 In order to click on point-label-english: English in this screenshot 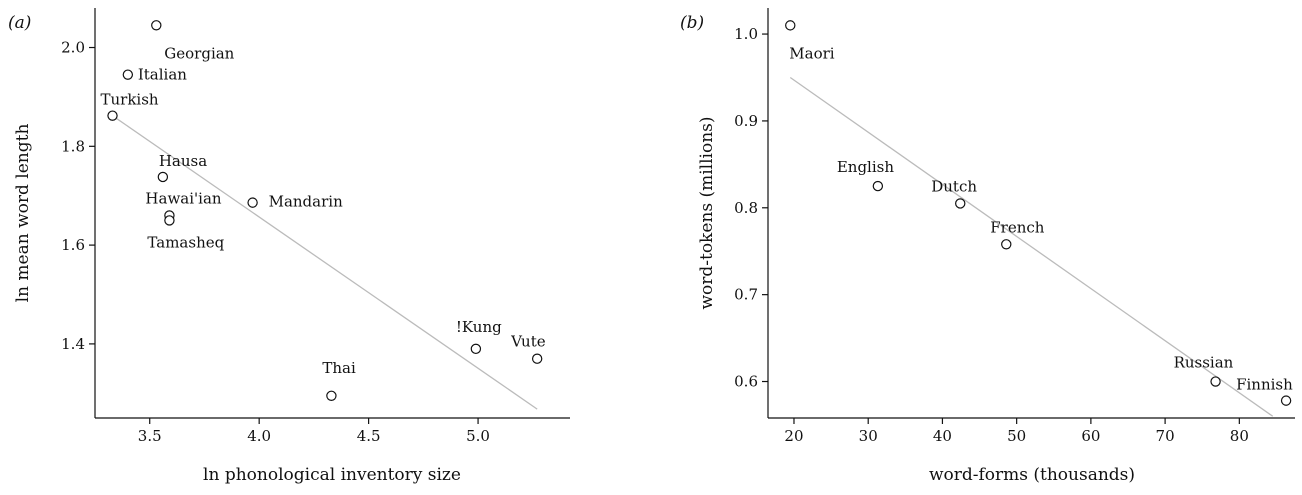, I will do `click(866, 167)`.